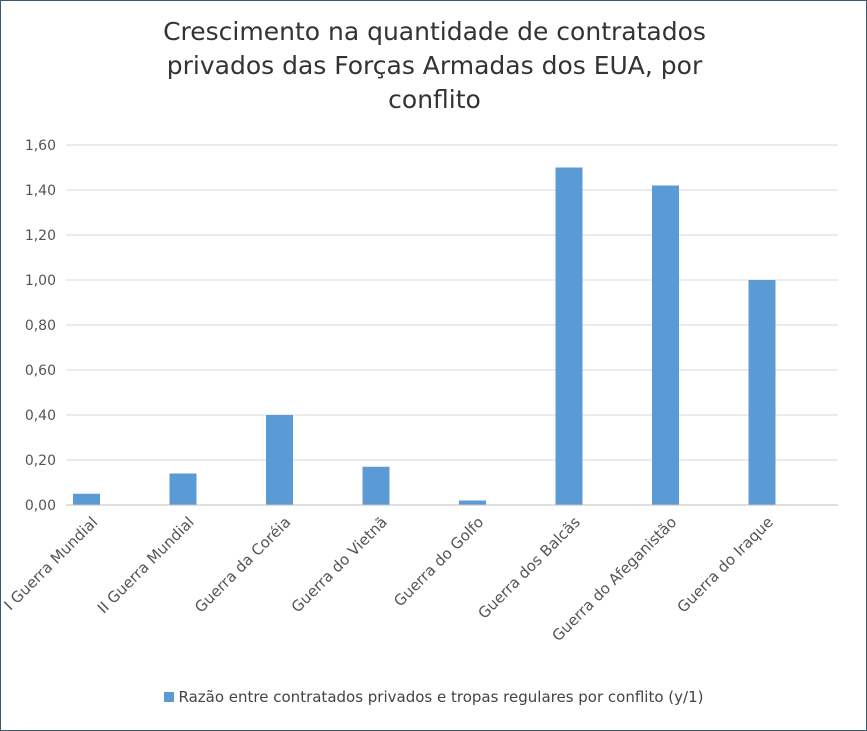 This screenshot has height=731, width=867. What do you see at coordinates (339, 564) in the screenshot?
I see `x-tick-label: Guerra do Vietnã` at bounding box center [339, 564].